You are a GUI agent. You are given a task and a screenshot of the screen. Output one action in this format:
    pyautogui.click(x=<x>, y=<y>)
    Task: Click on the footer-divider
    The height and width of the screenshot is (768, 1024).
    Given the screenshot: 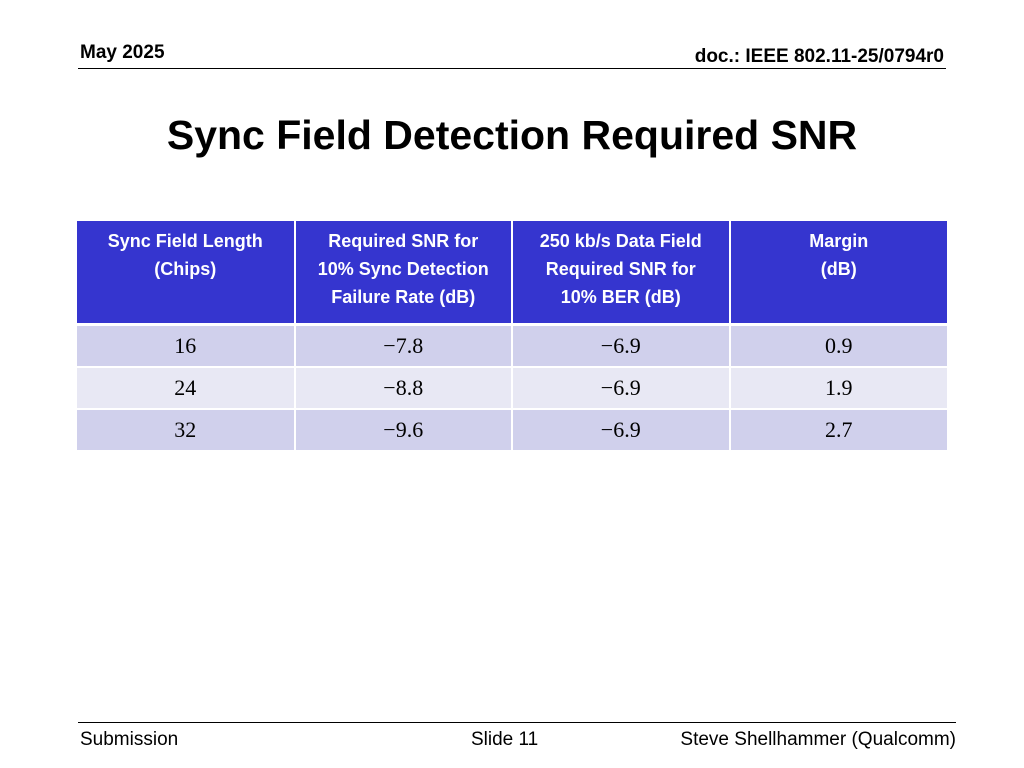 What is the action you would take?
    pyautogui.click(x=517, y=722)
    